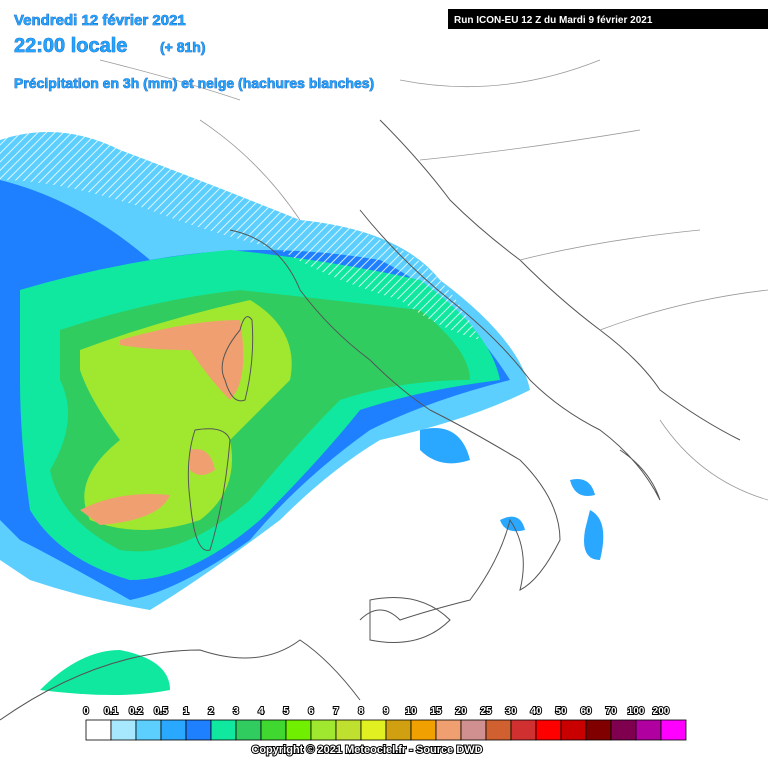 This screenshot has width=768, height=773. What do you see at coordinates (511, 711) in the screenshot?
I see `legend-label: 30` at bounding box center [511, 711].